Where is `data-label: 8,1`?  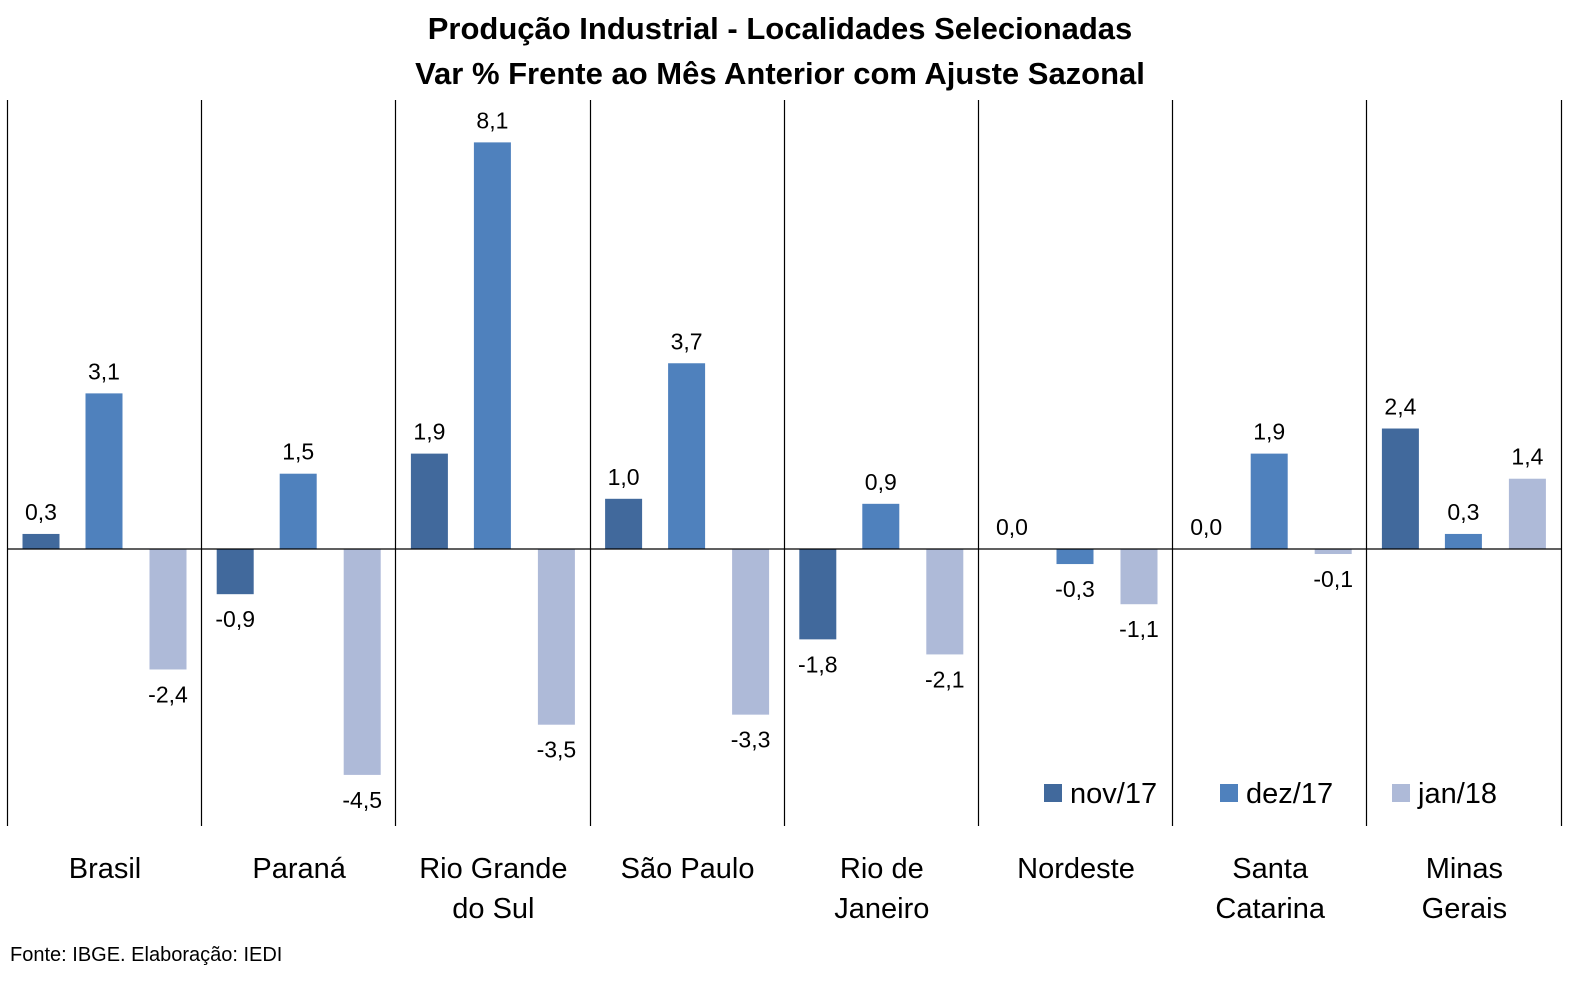
data-label: 8,1 is located at coordinates (492, 120).